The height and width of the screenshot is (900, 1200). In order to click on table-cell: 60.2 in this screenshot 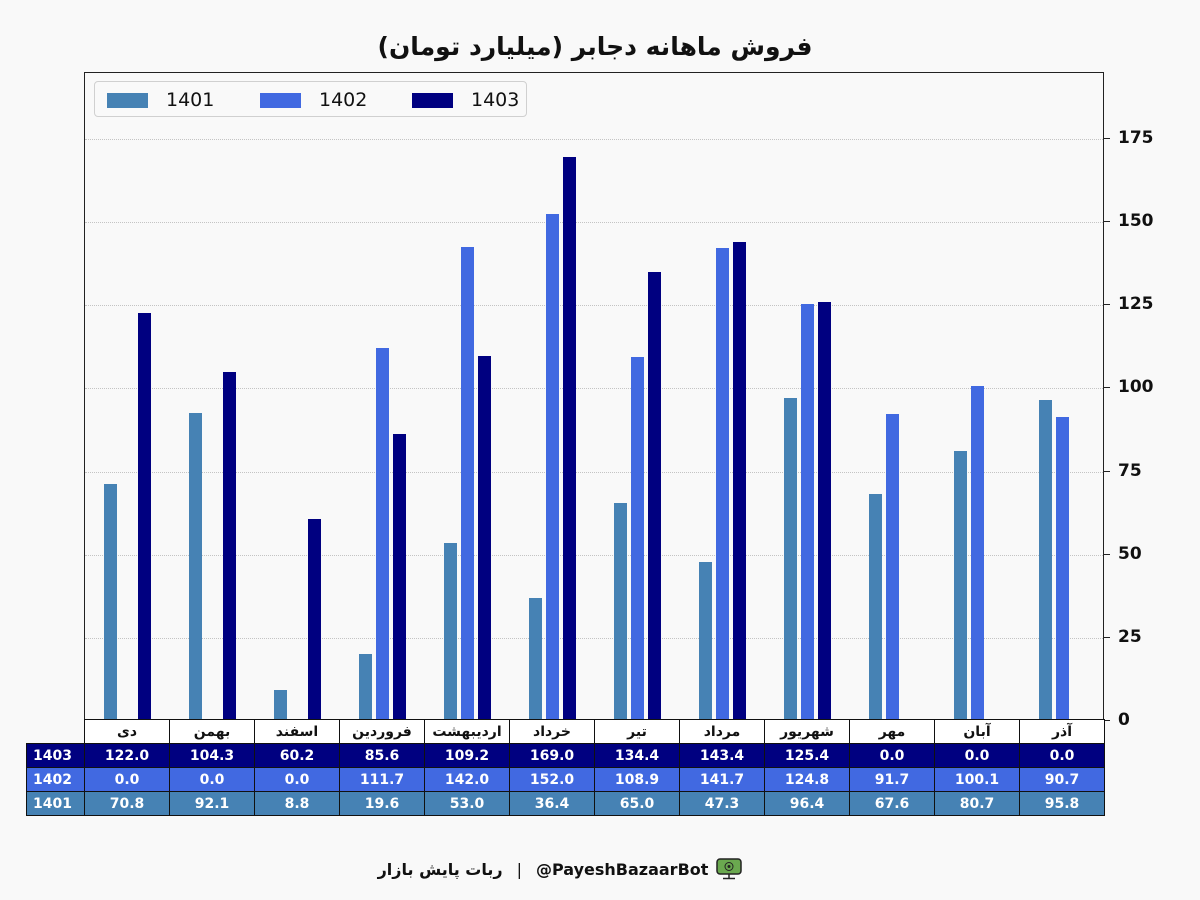, I will do `click(297, 755)`.